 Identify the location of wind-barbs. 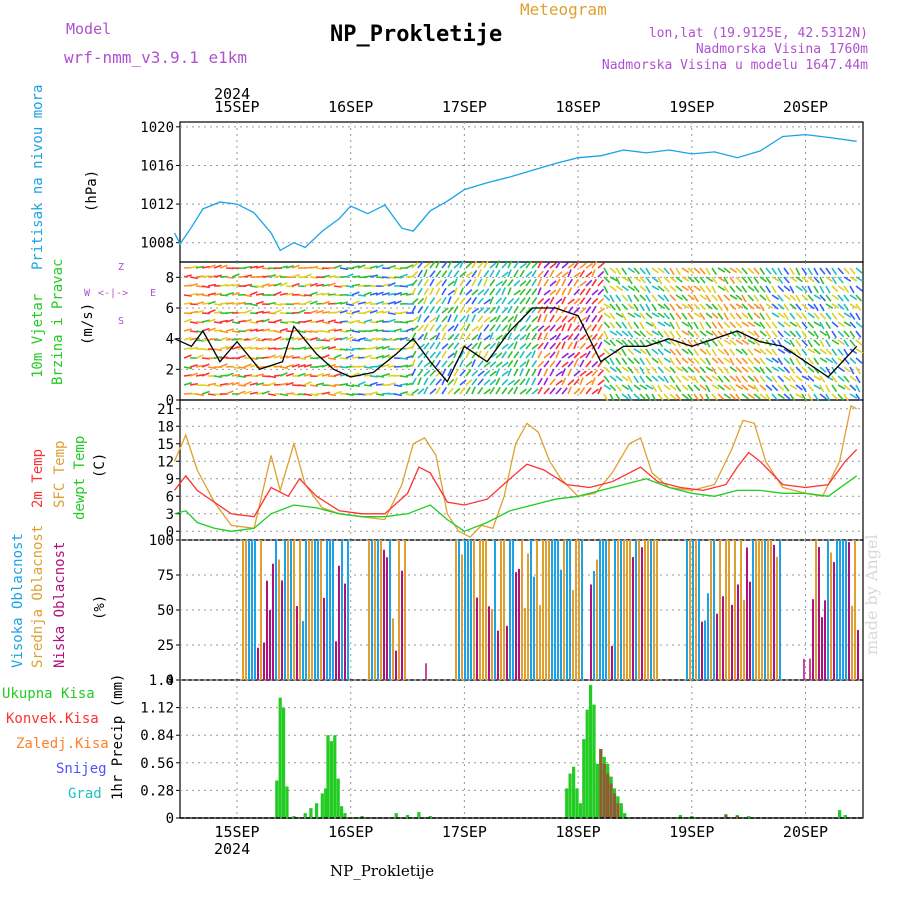
(523, 331).